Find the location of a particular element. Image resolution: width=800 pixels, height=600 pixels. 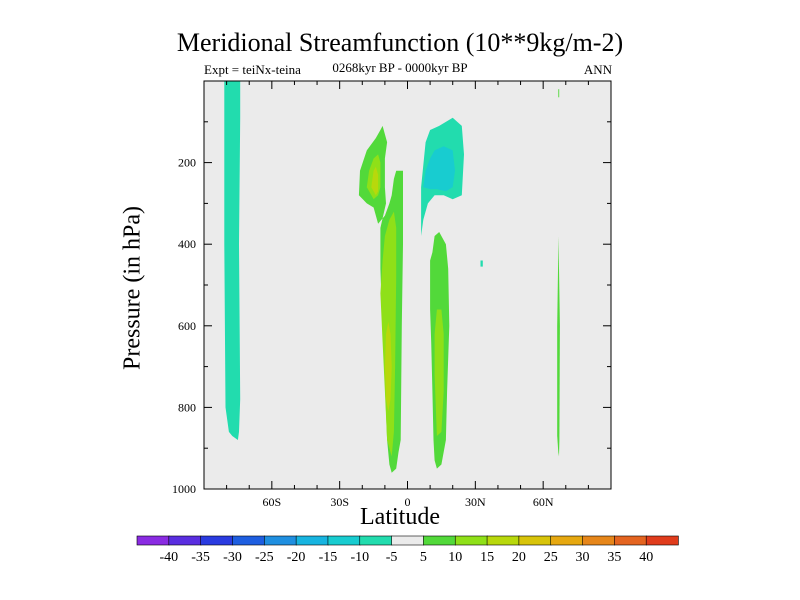

y-tick-label: 200 is located at coordinates (187, 163).